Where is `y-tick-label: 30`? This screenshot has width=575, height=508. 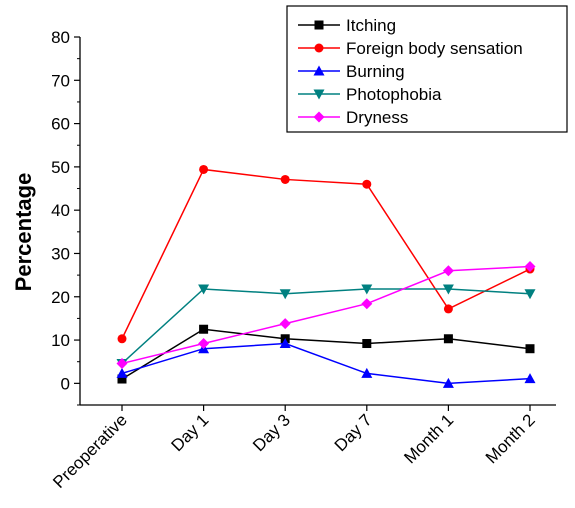
y-tick-label: 30 is located at coordinates (60, 253).